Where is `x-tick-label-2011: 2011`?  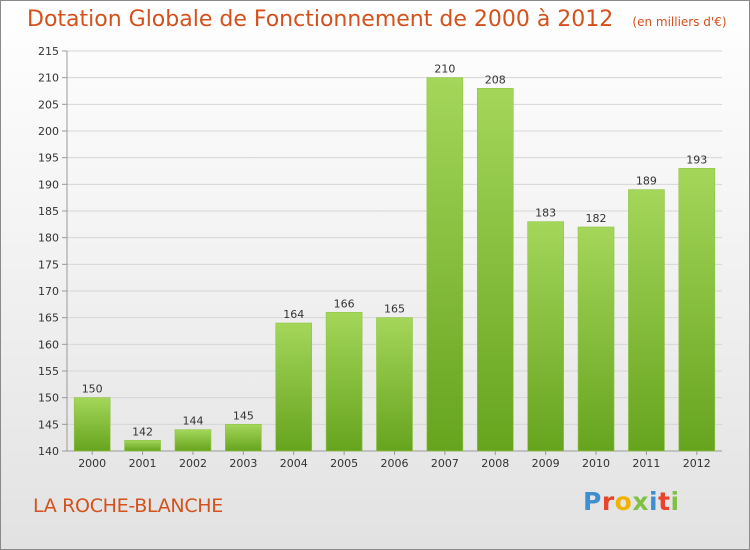
x-tick-label-2011: 2011 is located at coordinates (646, 463).